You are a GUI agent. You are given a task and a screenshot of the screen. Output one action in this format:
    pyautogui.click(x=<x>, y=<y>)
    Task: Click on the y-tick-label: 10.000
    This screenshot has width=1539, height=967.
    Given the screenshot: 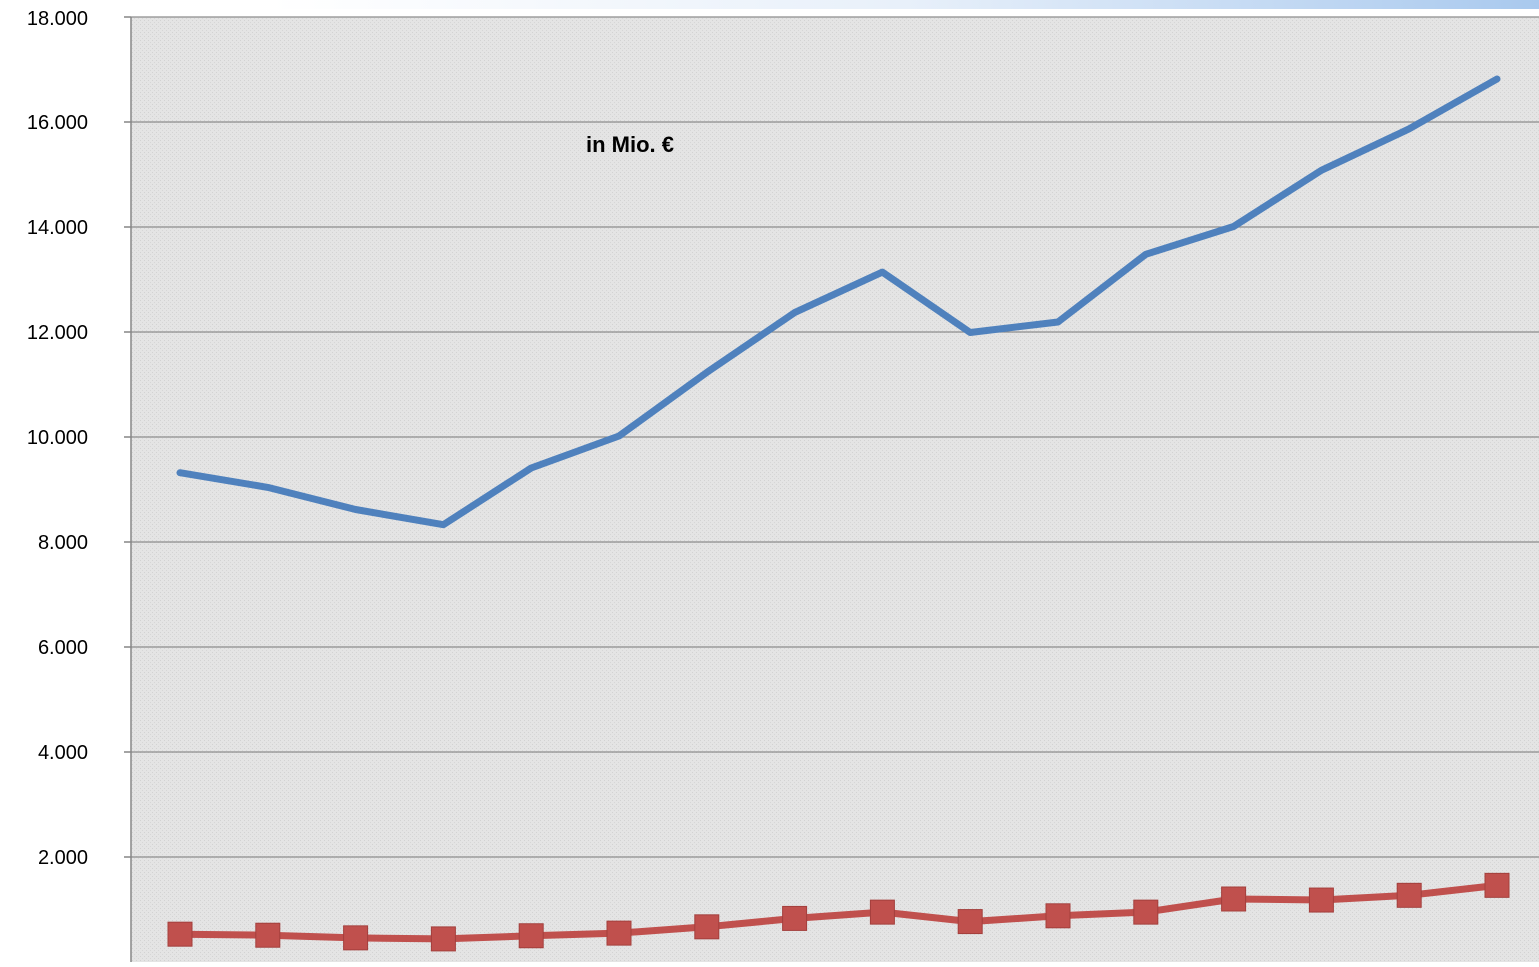 What is the action you would take?
    pyautogui.click(x=57, y=438)
    